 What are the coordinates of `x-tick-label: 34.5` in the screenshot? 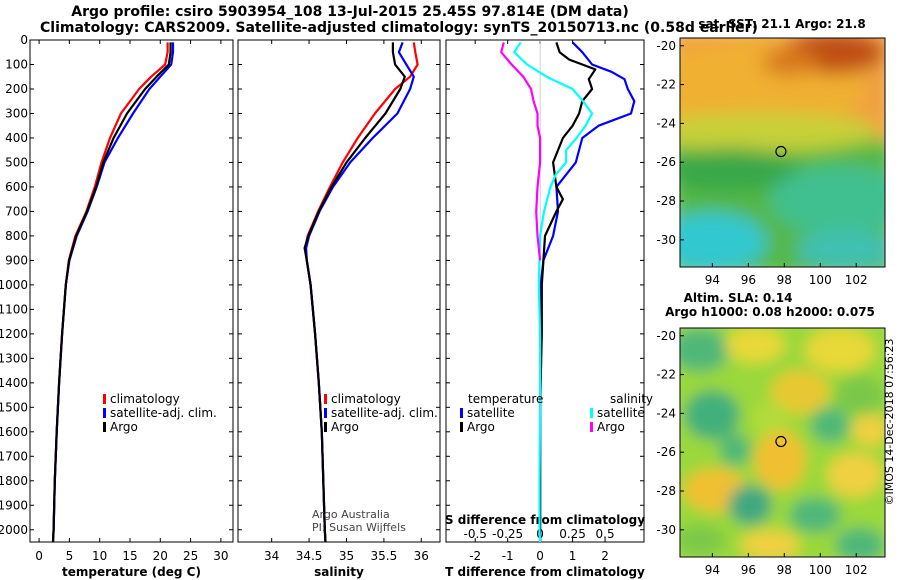 It's located at (309, 556).